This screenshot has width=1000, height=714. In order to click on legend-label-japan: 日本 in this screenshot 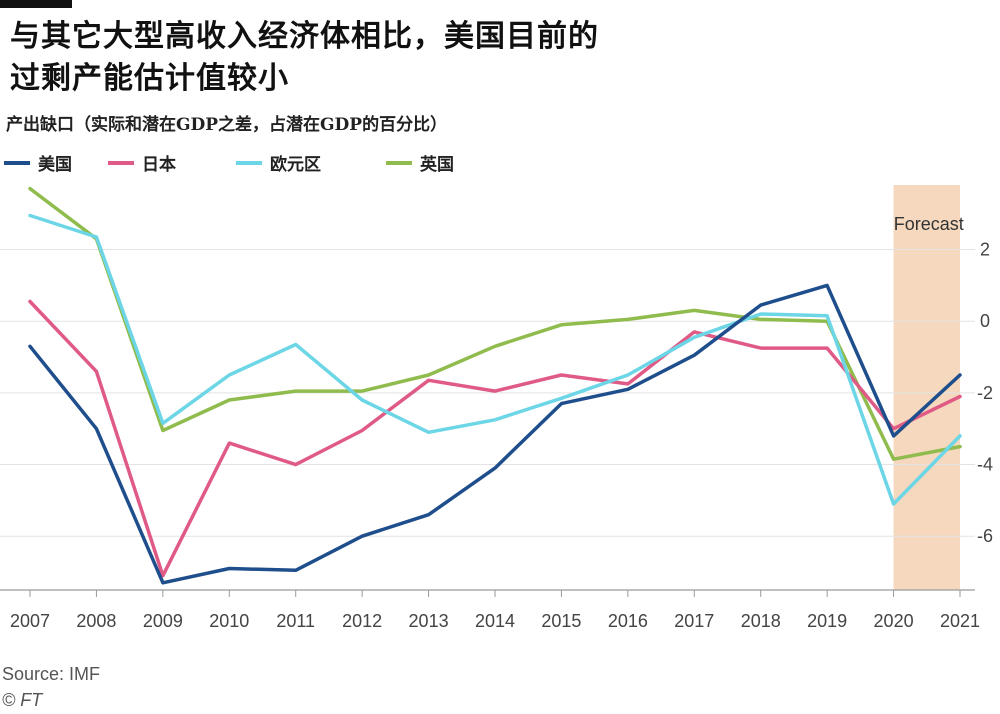, I will do `click(159, 165)`.